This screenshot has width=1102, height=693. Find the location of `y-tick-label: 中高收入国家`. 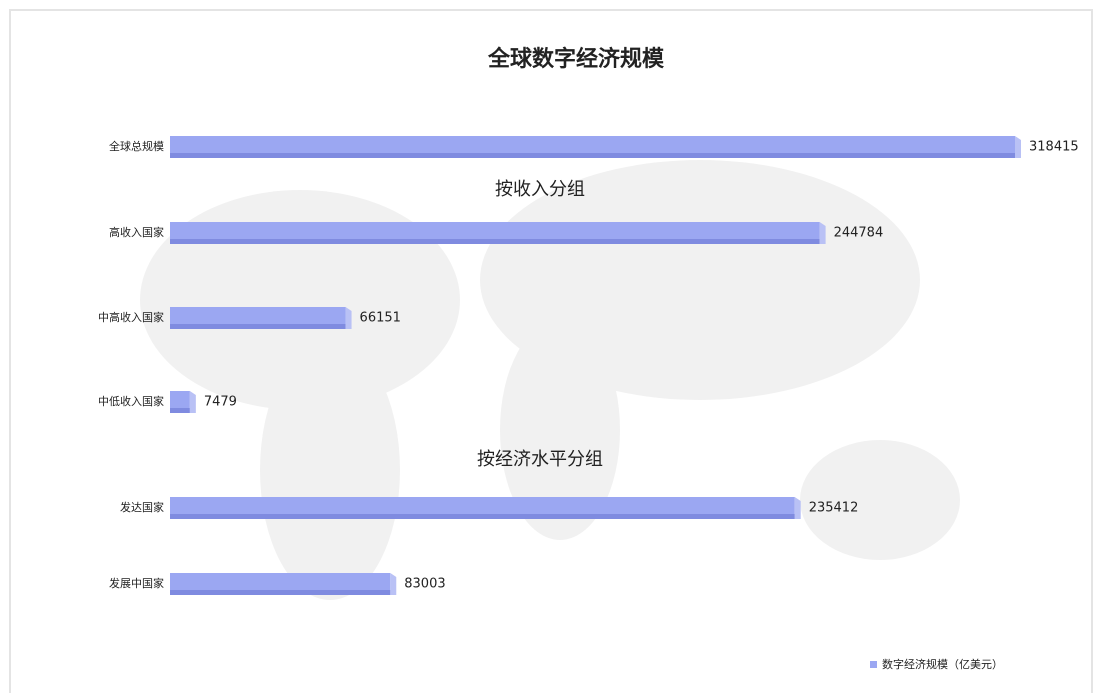

y-tick-label: 中高收入国家 is located at coordinates (131, 317).